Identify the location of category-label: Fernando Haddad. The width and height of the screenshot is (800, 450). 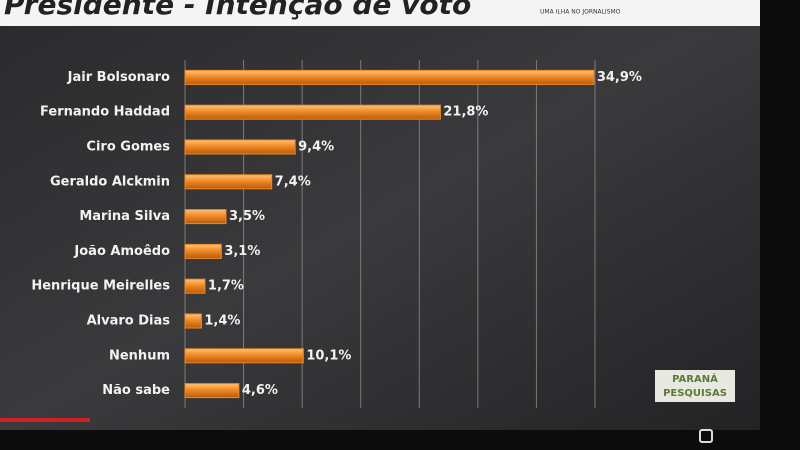
(105, 112).